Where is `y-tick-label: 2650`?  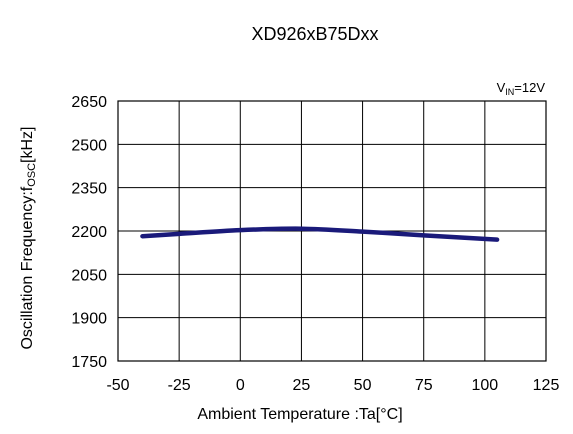 y-tick-label: 2650 is located at coordinates (89, 102).